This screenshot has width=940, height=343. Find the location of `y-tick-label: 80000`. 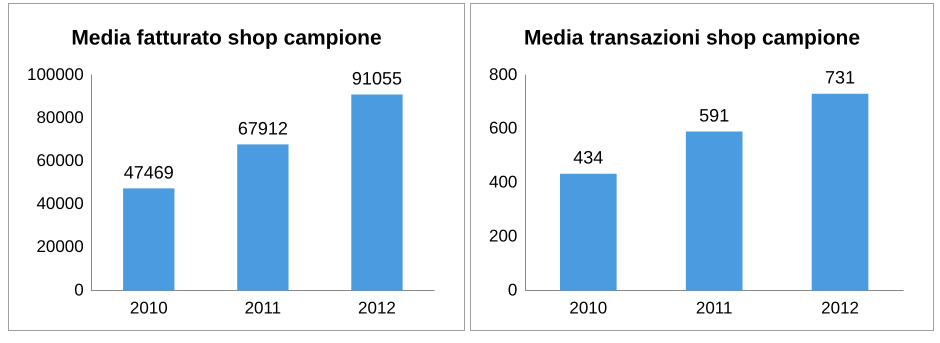

y-tick-label: 80000 is located at coordinates (60, 117).